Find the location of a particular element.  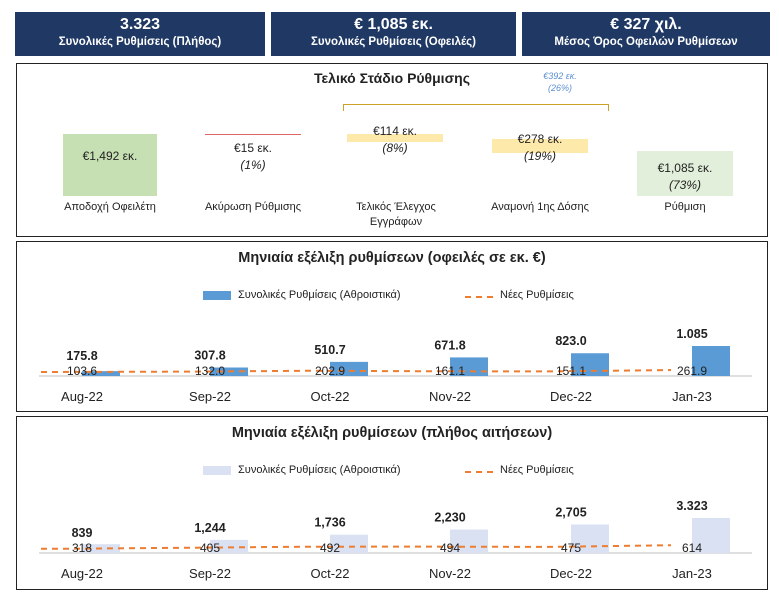

stage-amount: €15 εκ. is located at coordinates (253, 148).